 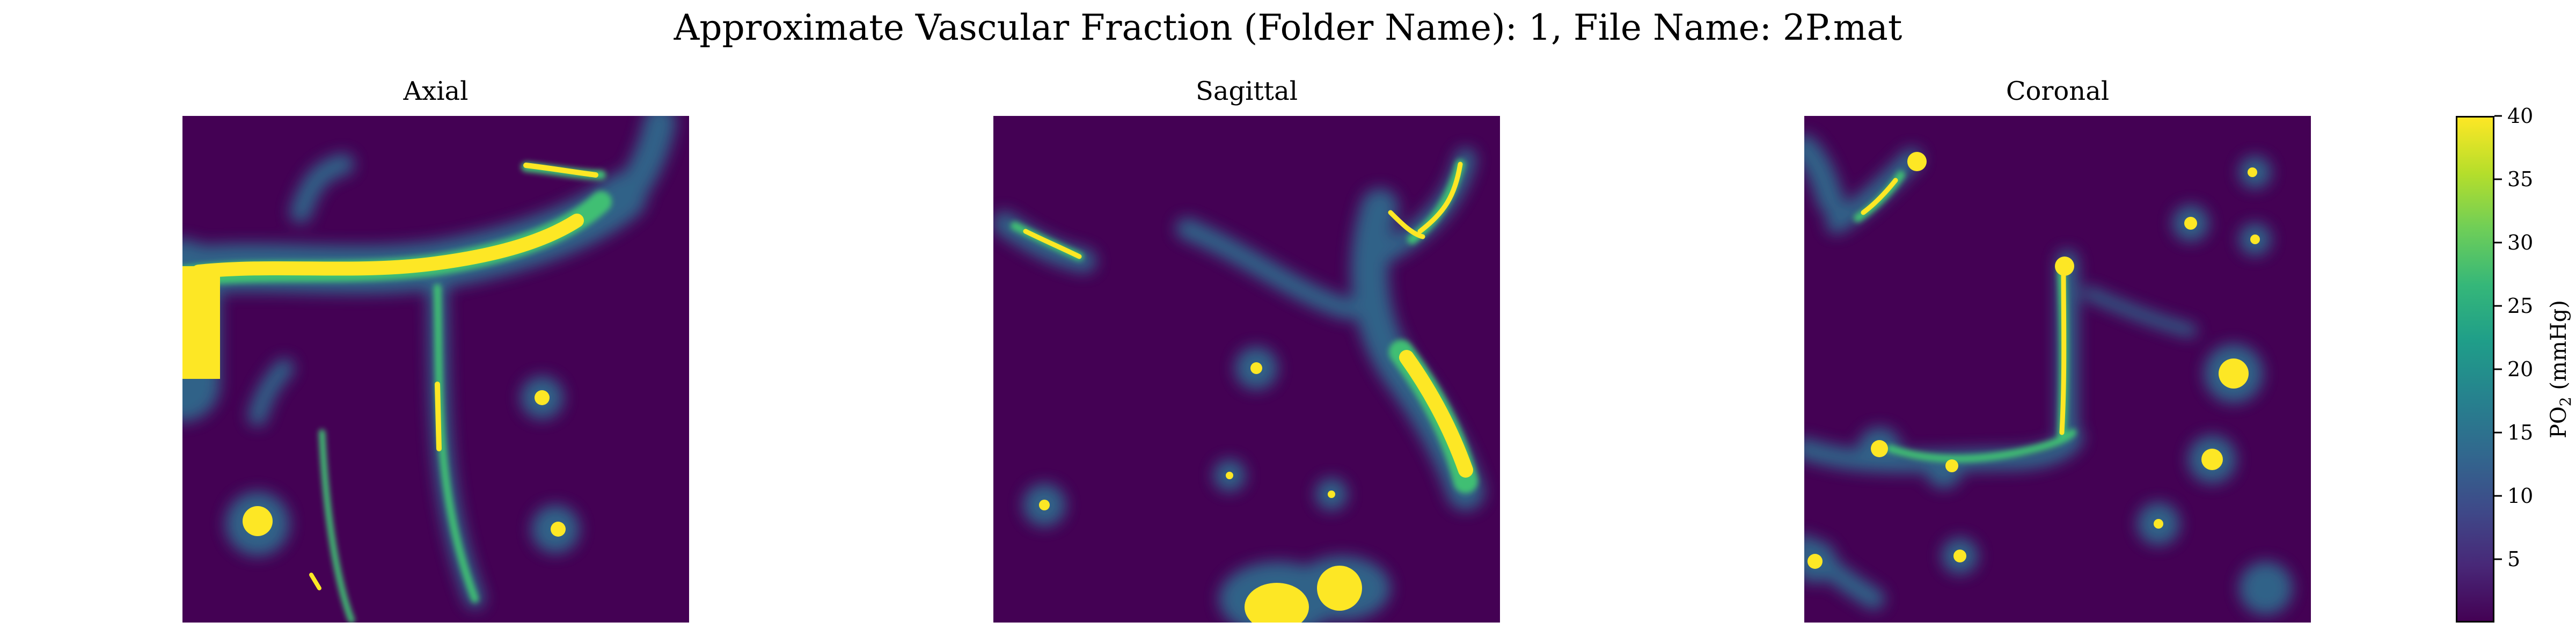 I want to click on colorbar-tick-label: 15, so click(x=2520, y=432).